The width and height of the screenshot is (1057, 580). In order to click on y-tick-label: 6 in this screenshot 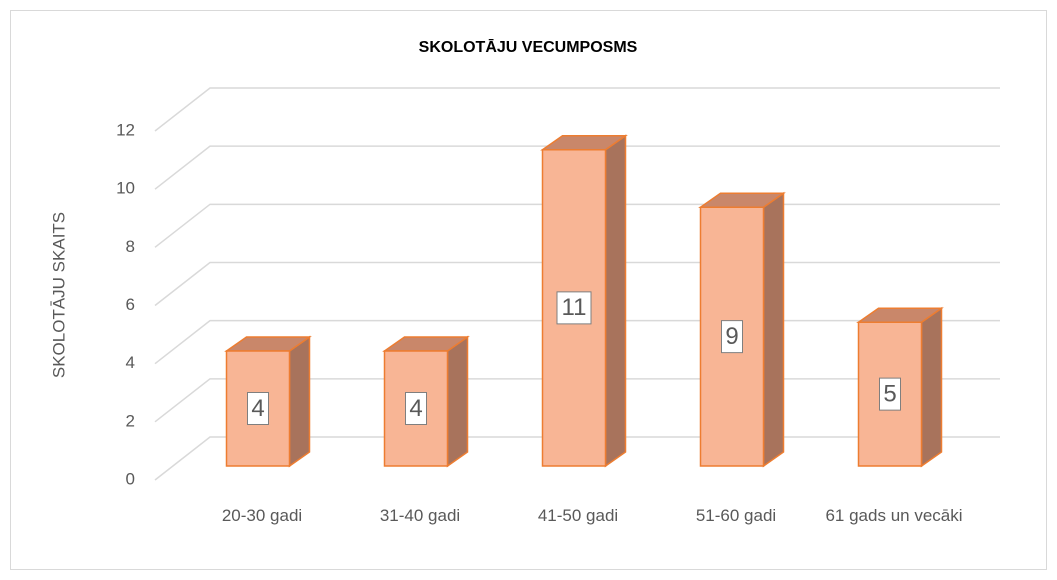, I will do `click(130, 304)`.